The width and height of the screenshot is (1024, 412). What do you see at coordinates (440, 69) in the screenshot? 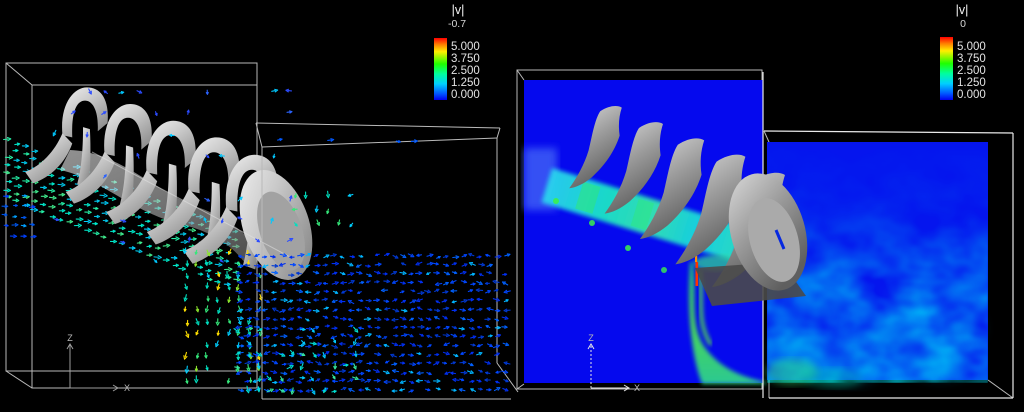
I see `left-colorbar-gradient` at bounding box center [440, 69].